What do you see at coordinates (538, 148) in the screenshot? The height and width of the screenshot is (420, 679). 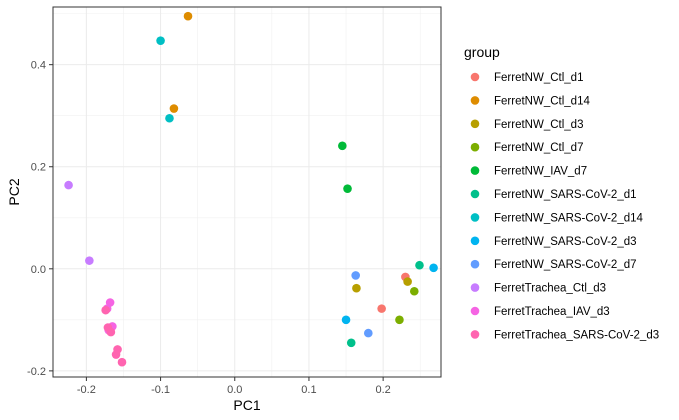 I see `legend-label: FerretNW_Ctl_d7` at bounding box center [538, 148].